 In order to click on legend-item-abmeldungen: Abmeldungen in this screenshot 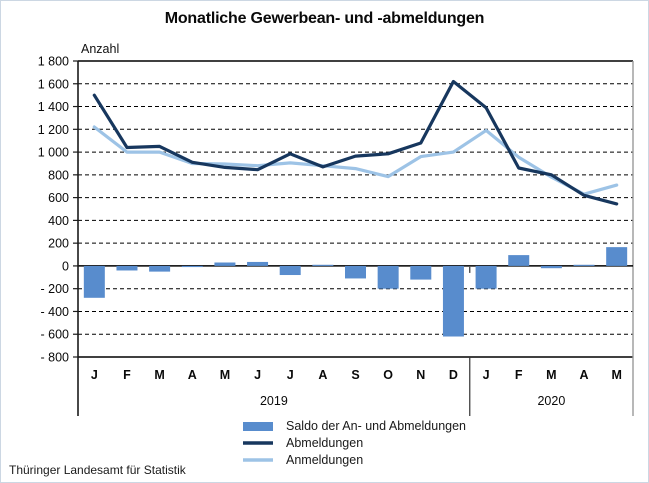, I will do `click(354, 443)`.